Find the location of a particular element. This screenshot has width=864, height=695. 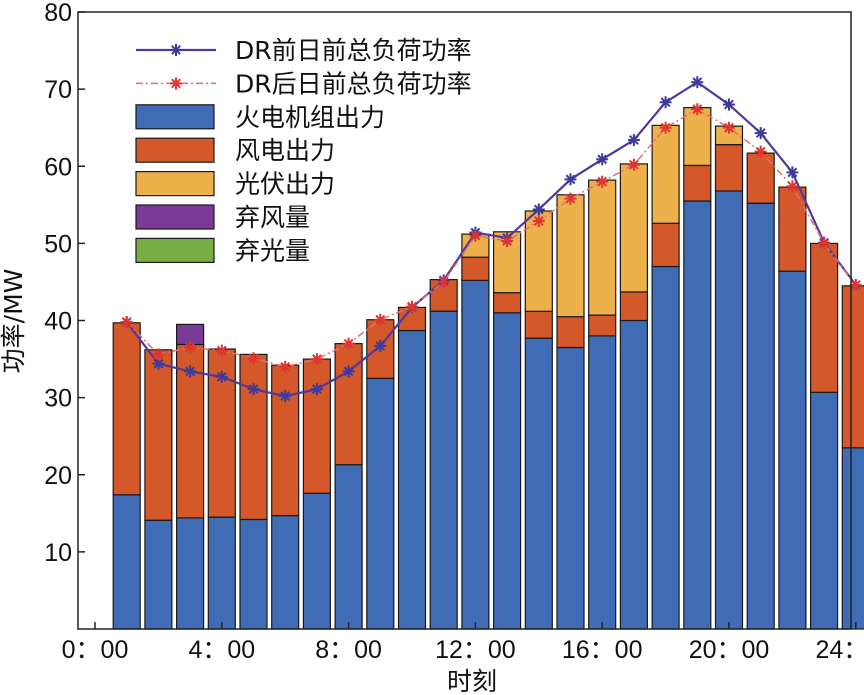

bar-segment-s0-h16 is located at coordinates (602, 482).